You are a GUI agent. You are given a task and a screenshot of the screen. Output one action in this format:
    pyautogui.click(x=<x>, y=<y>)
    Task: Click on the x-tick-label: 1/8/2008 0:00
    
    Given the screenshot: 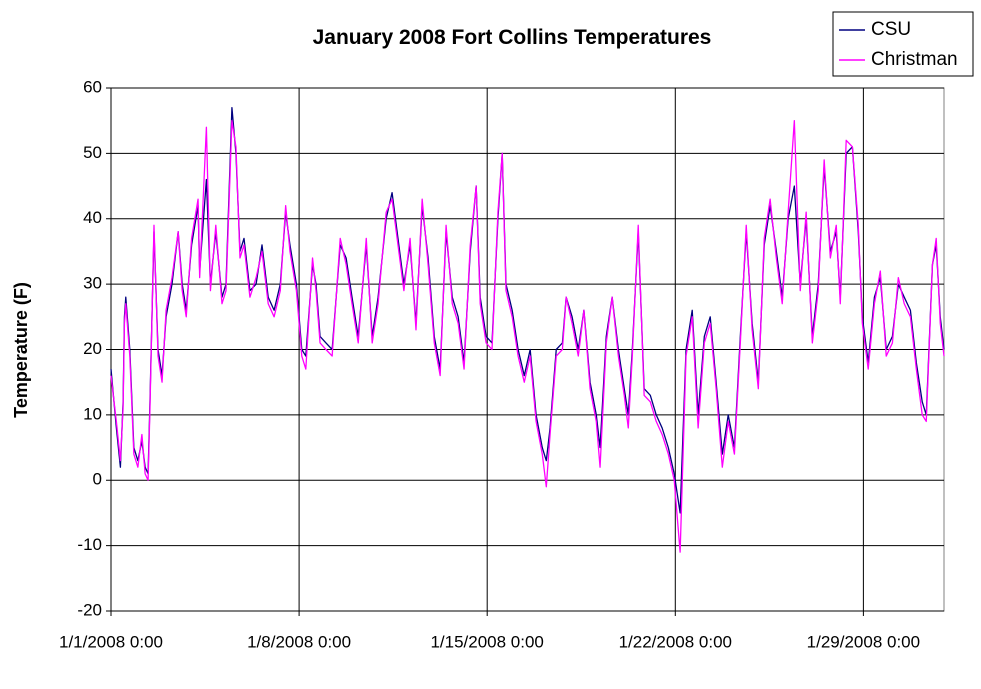 What is the action you would take?
    pyautogui.click(x=299, y=641)
    